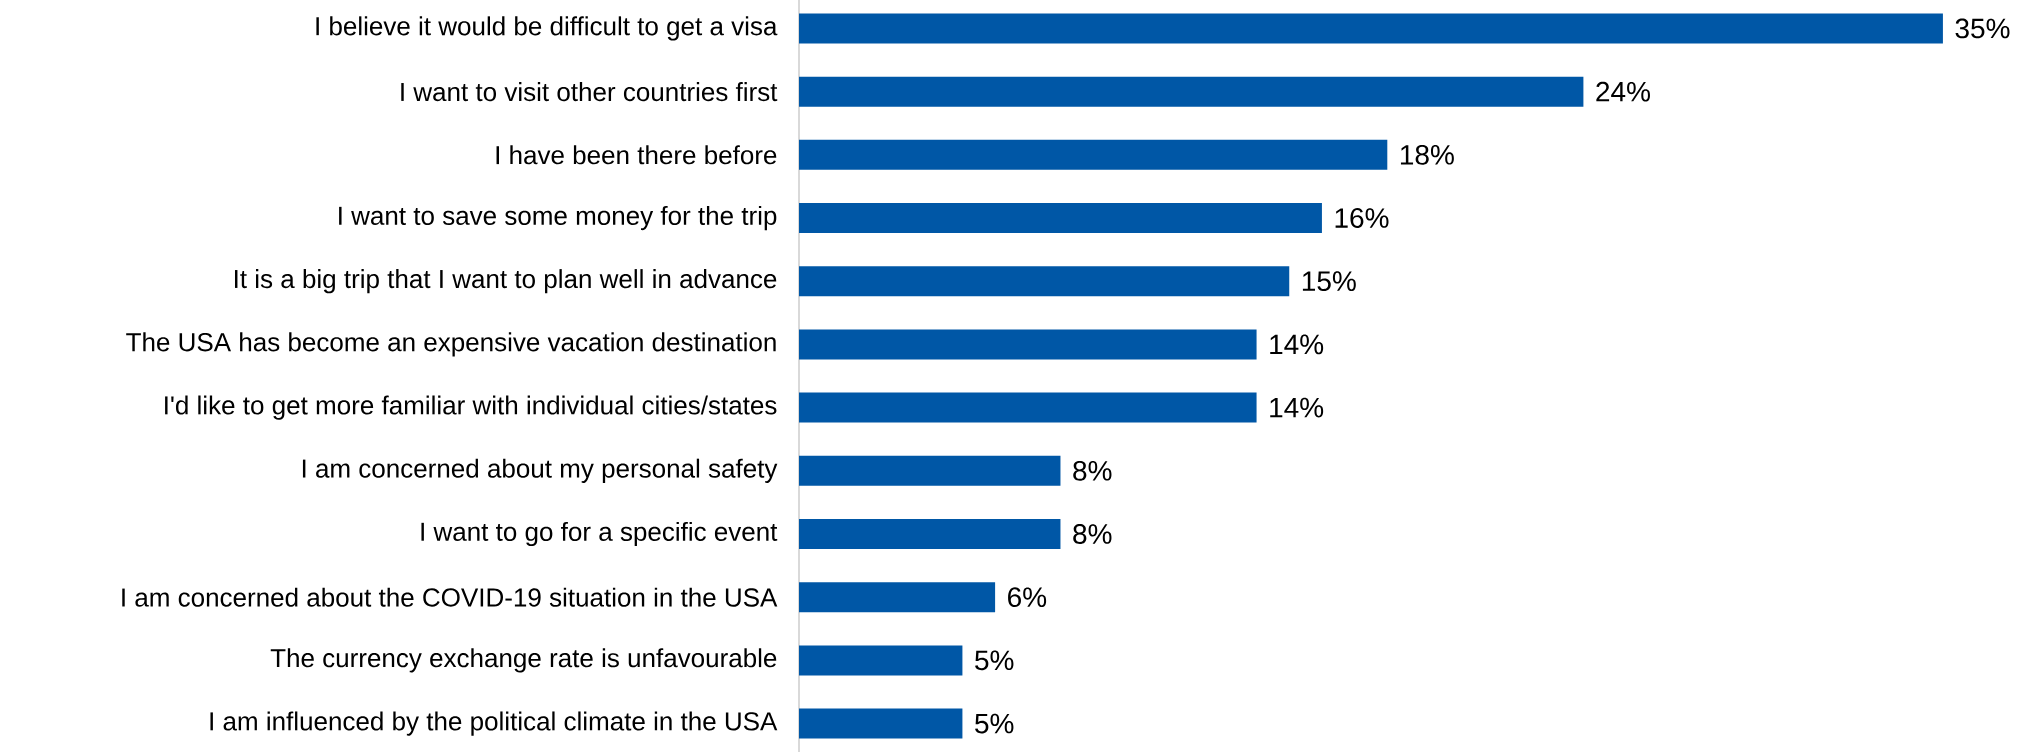  What do you see at coordinates (1329, 281) in the screenshot?
I see `data-label: 15%` at bounding box center [1329, 281].